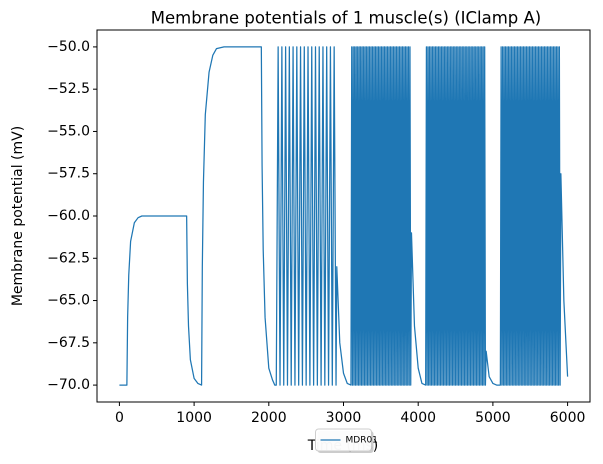 The image size is (603, 464). I want to click on y-tick-label: −52.5, so click(68, 89).